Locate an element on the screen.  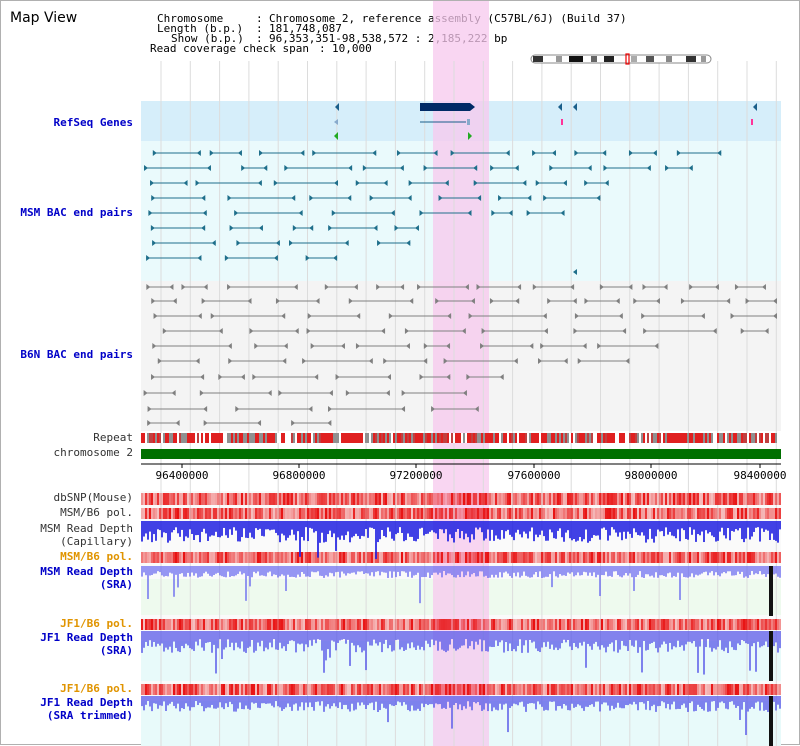
label-msm-depth-sra: MSM Read Depth is located at coordinates (86, 571).